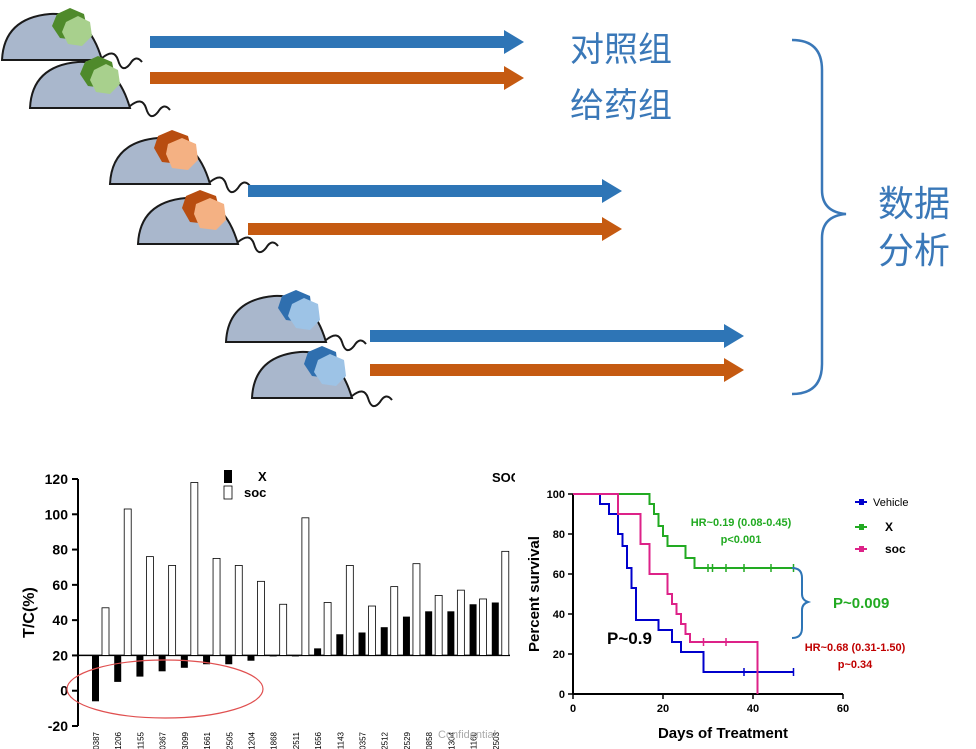 The width and height of the screenshot is (976, 749). I want to click on category-label: LU1206, so click(118, 740).